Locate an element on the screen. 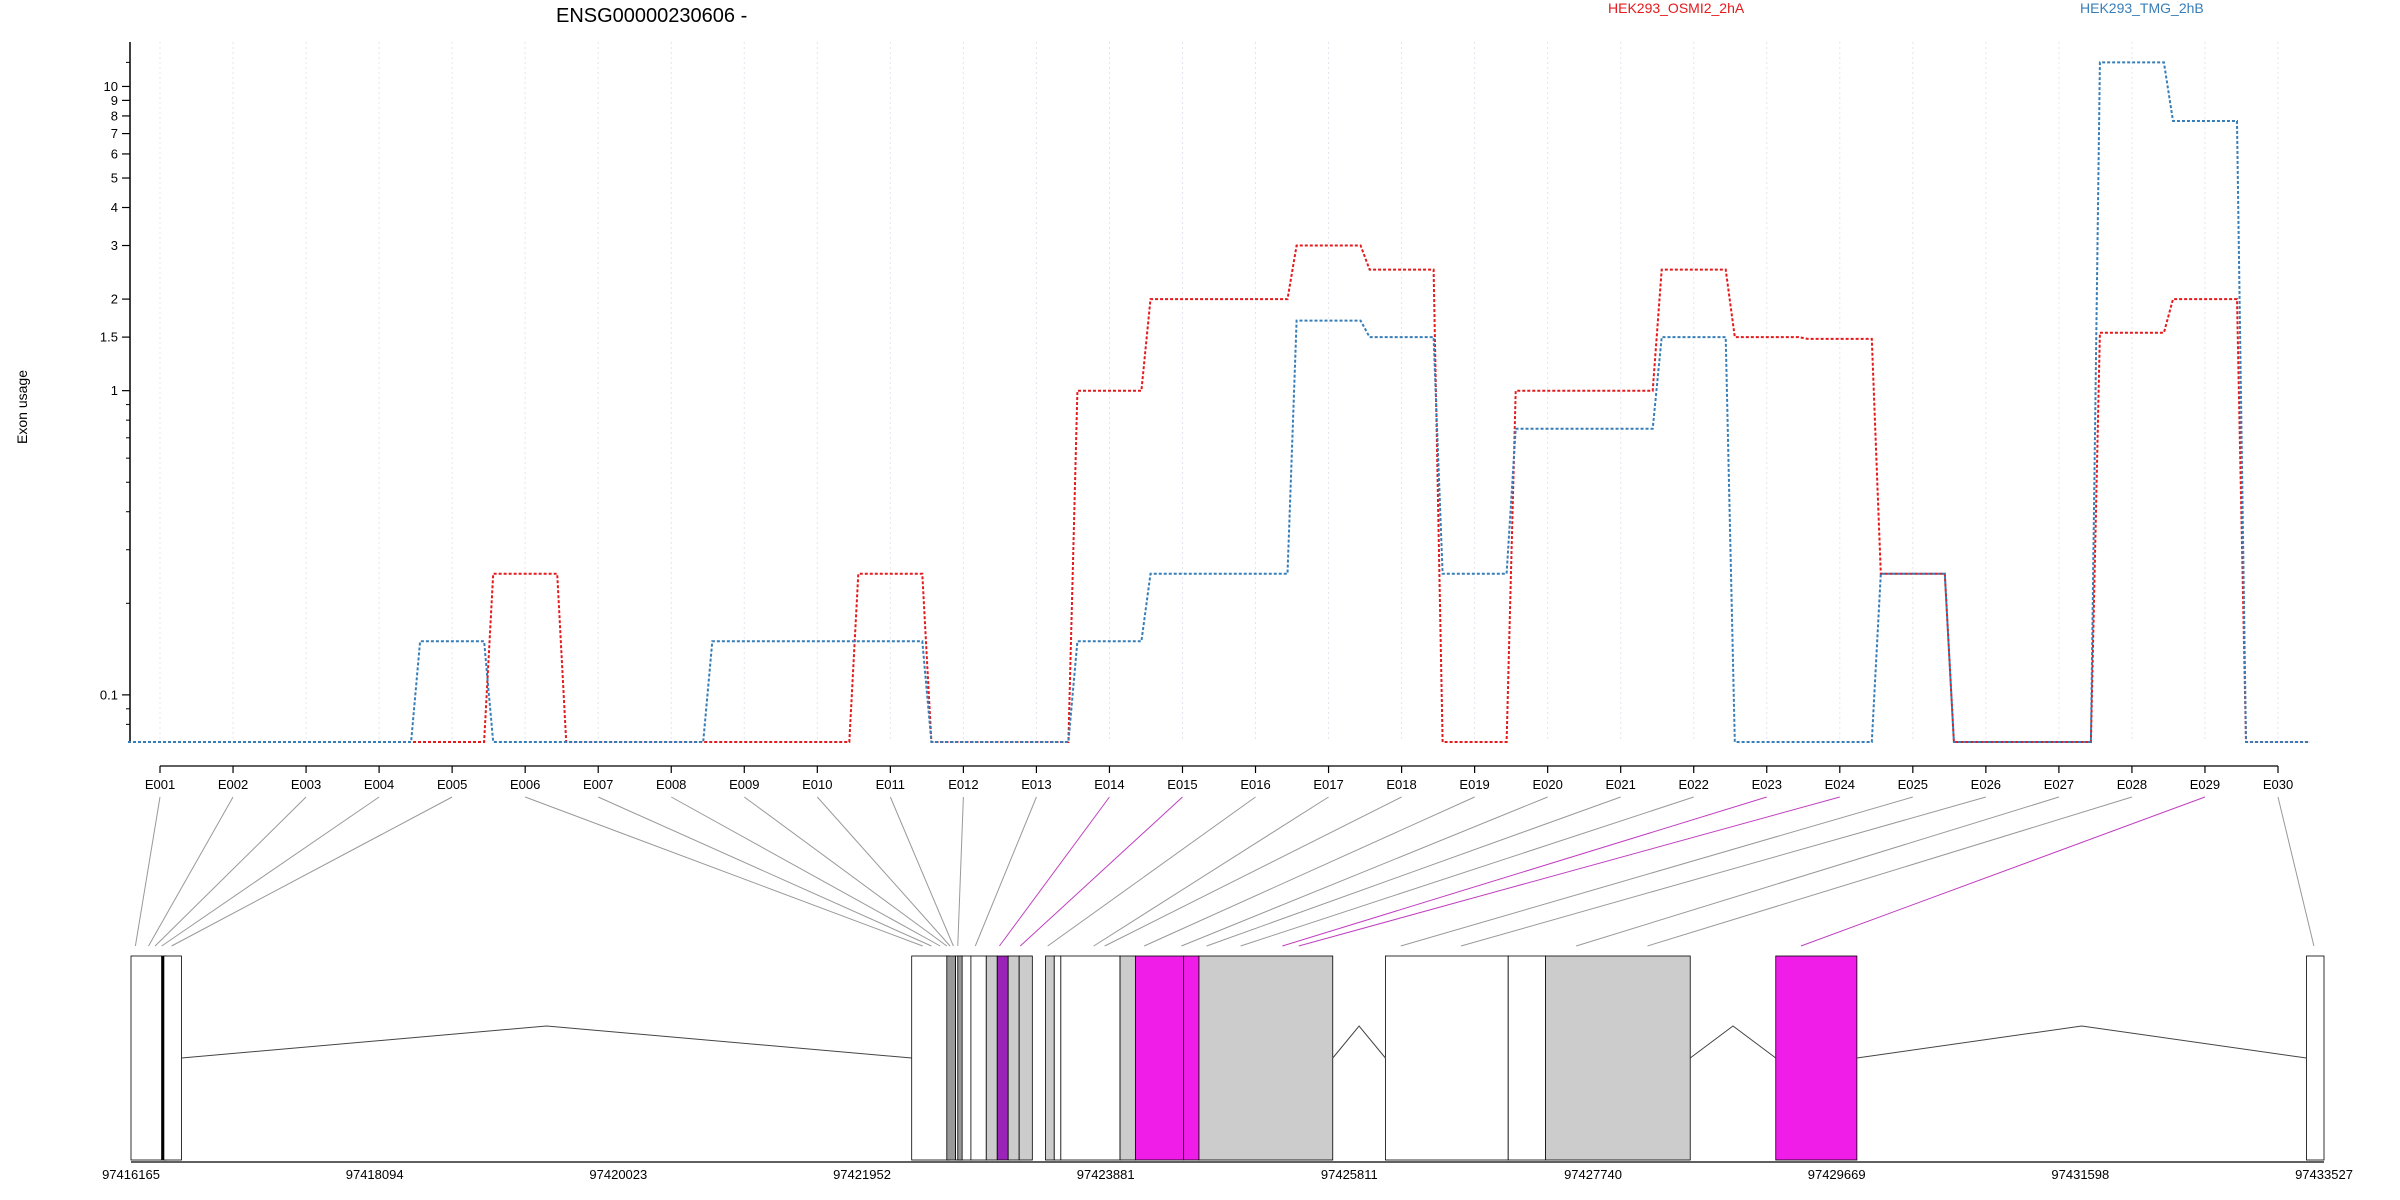  x-tick-label: E024 is located at coordinates (1840, 784).